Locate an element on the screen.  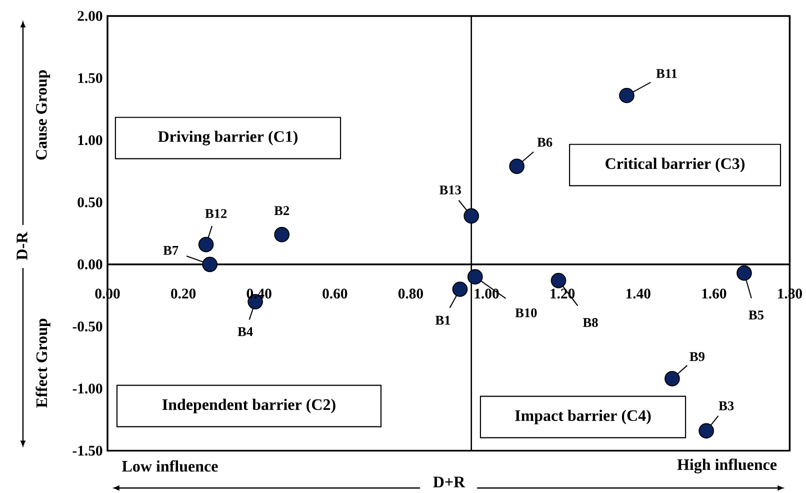
x-tick-label: 1.40 is located at coordinates (638, 293).